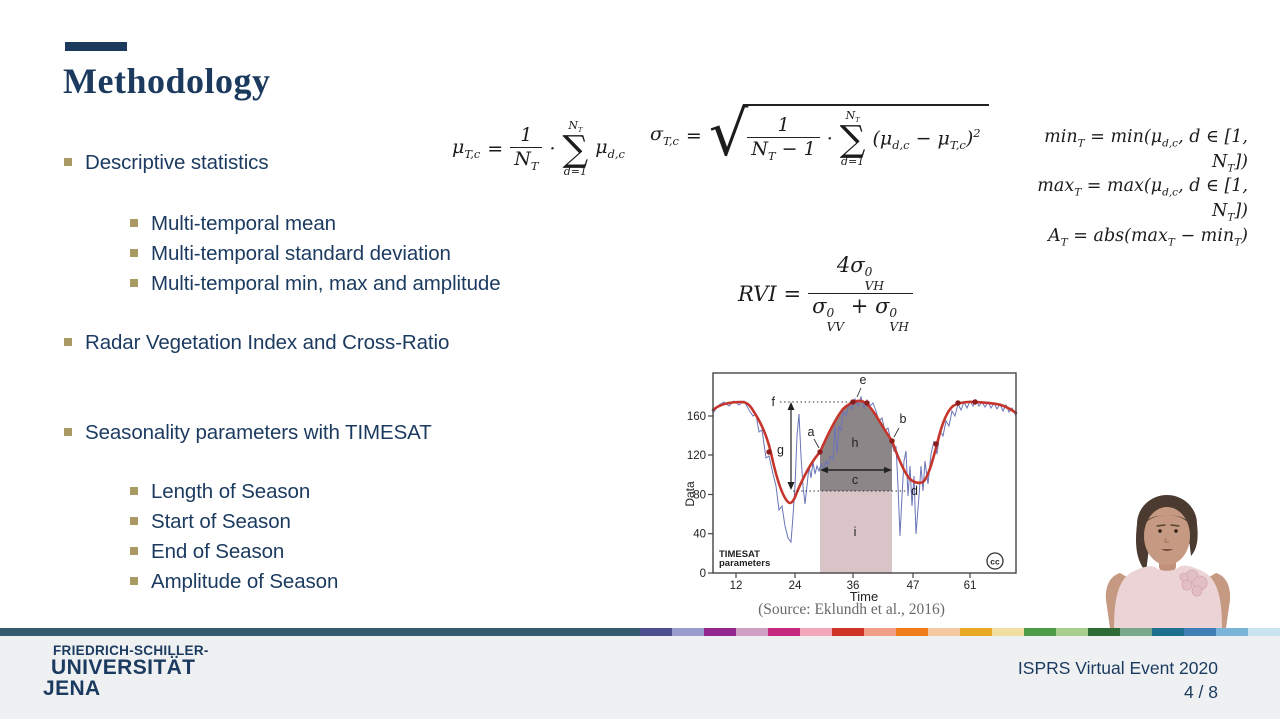 The width and height of the screenshot is (1280, 719). What do you see at coordinates (970, 586) in the screenshot?
I see `svg-text: 61` at bounding box center [970, 586].